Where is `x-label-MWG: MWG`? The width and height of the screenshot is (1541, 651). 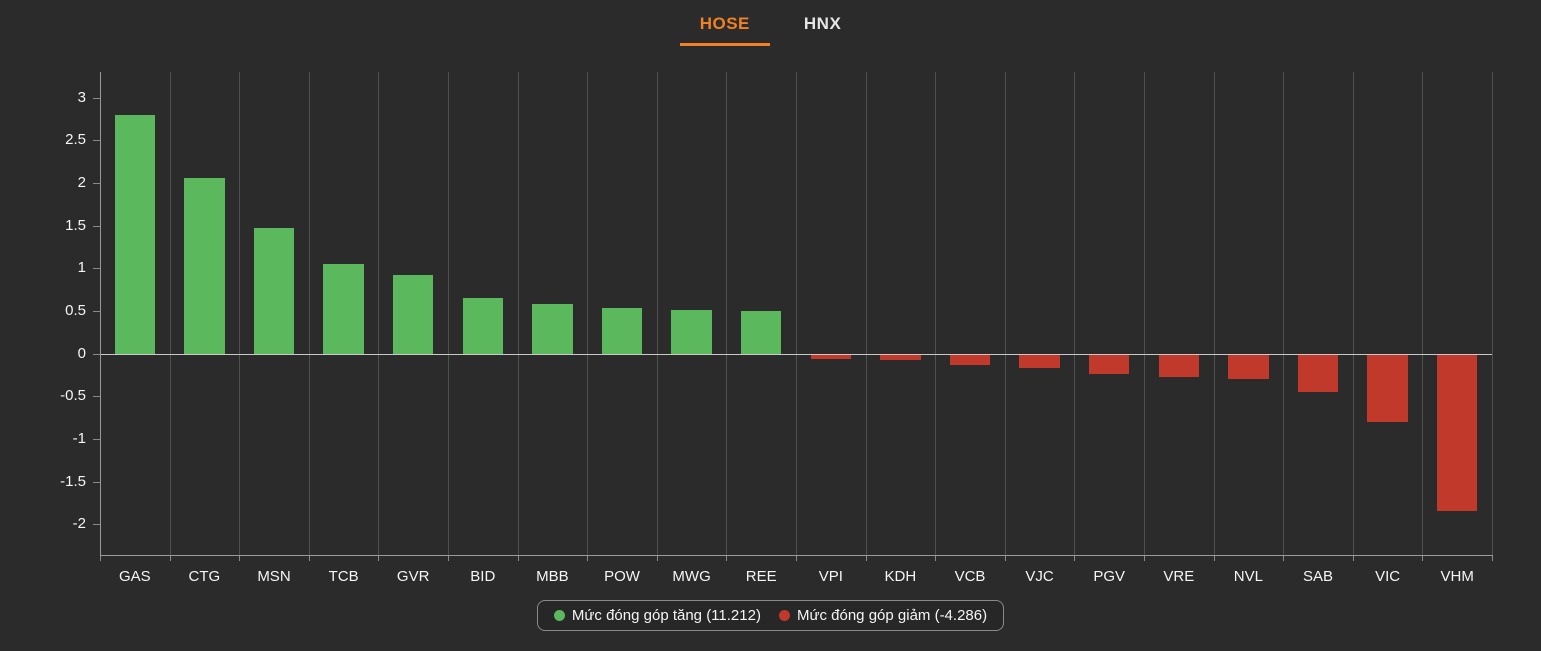
x-label-MWG: MWG is located at coordinates (691, 576).